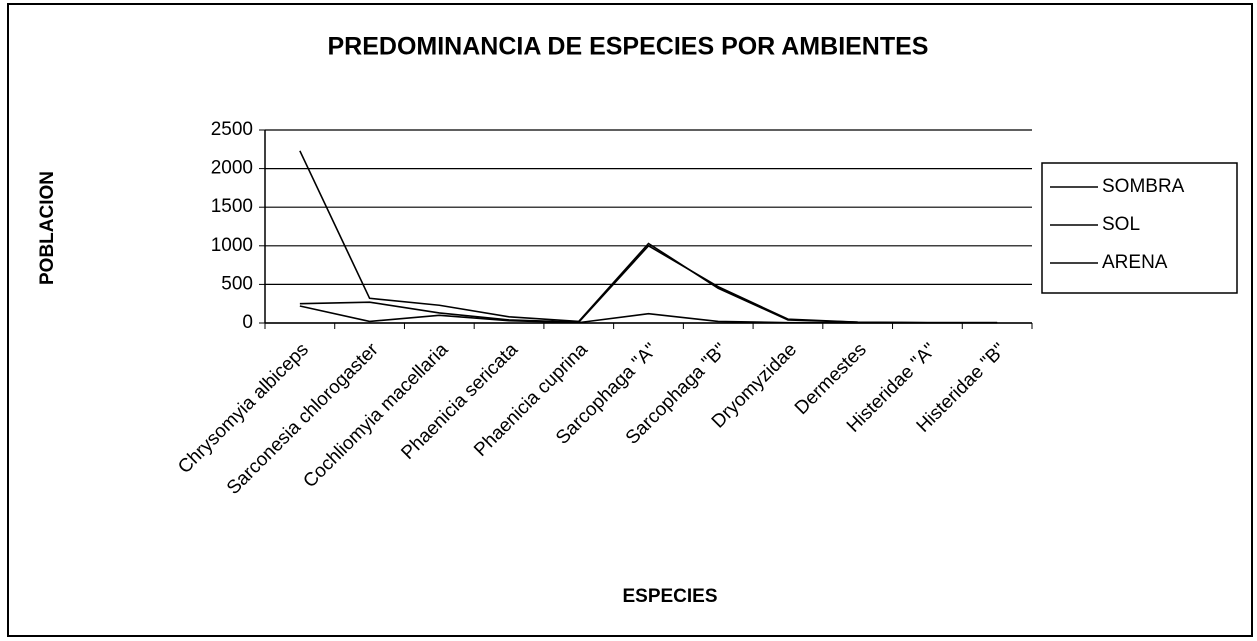  Describe the element at coordinates (1143, 186) in the screenshot. I see `legend-label: SOMBRA` at that location.